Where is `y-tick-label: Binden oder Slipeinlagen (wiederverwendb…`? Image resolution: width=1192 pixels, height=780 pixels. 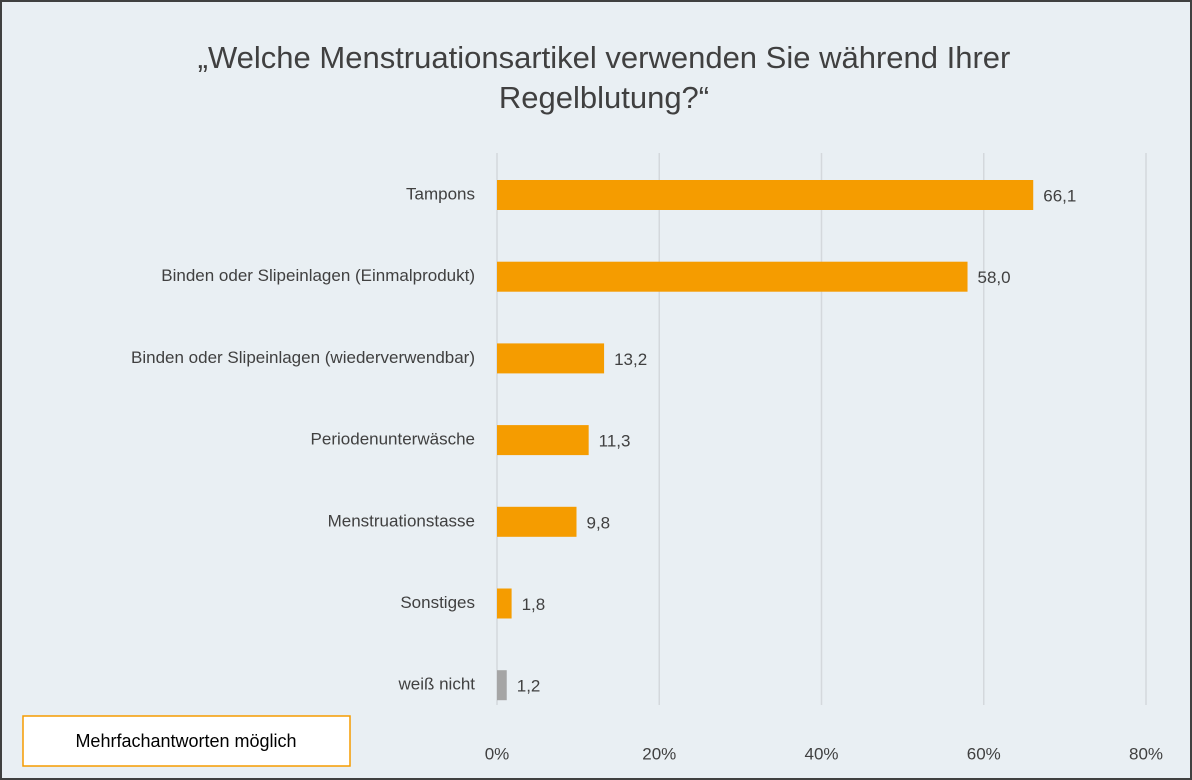 y-tick-label: Binden oder Slipeinlagen (wiederverwendb… is located at coordinates (303, 357).